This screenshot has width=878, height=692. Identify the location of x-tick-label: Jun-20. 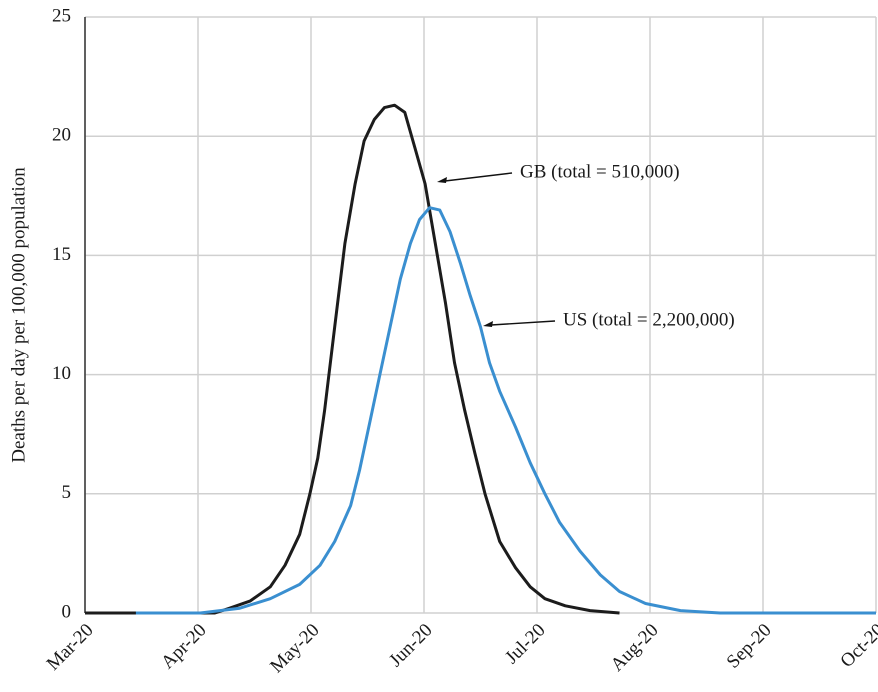
(410, 645).